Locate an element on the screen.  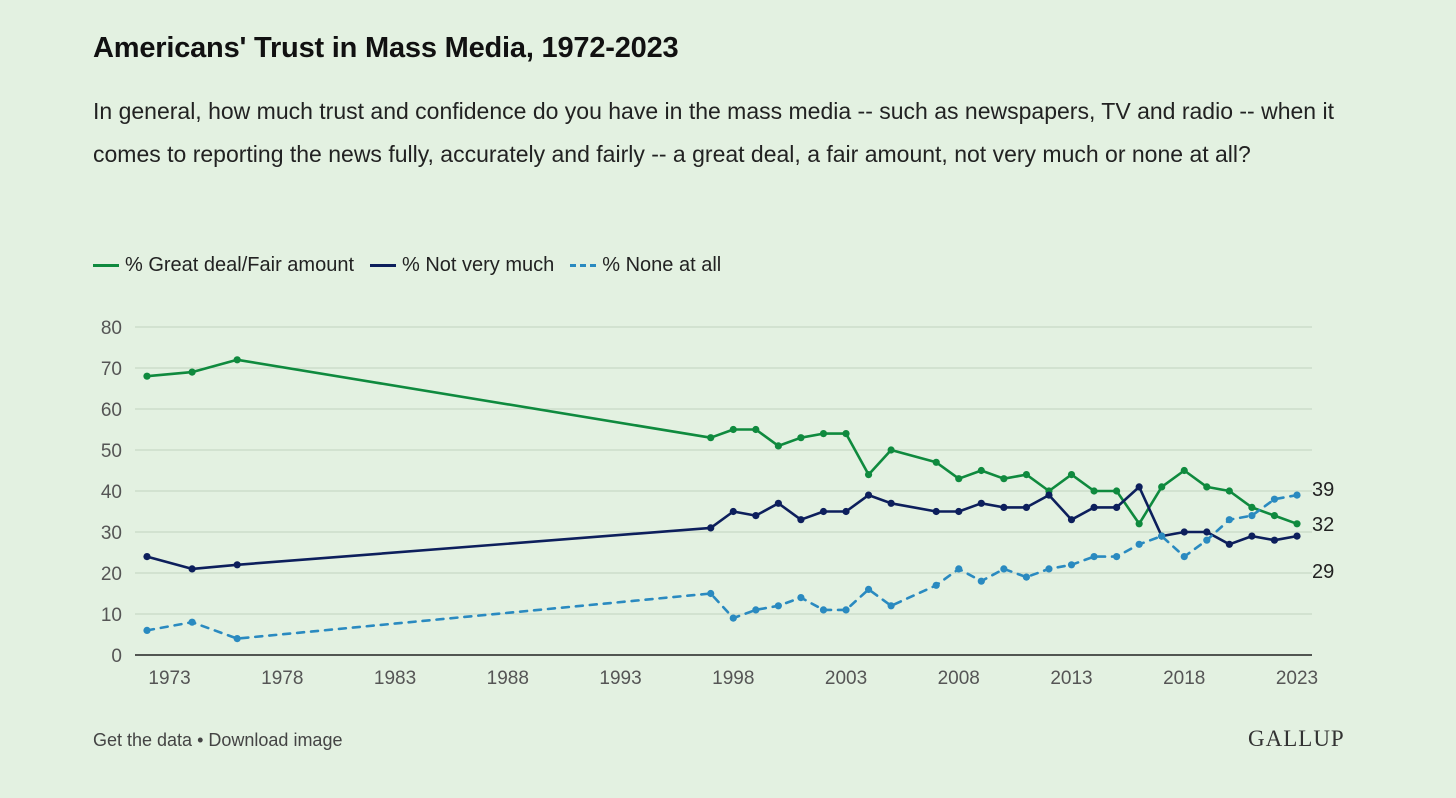
end-value-label: 39 is located at coordinates (1323, 490).